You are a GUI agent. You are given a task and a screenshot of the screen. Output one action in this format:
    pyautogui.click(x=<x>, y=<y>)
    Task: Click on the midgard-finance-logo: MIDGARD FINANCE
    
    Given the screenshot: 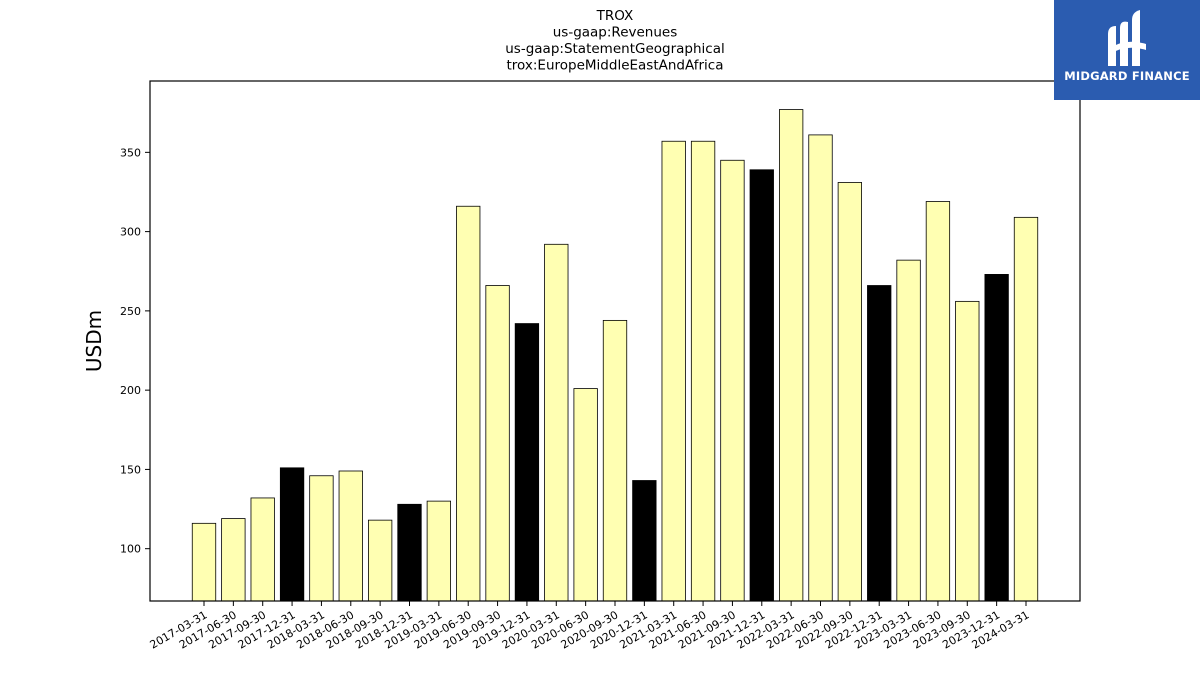 What is the action you would take?
    pyautogui.click(x=1127, y=50)
    